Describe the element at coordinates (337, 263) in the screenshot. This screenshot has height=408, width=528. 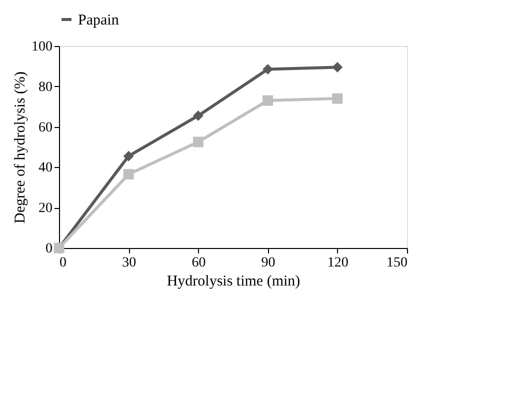
I see `x-tick-label: 120` at that location.